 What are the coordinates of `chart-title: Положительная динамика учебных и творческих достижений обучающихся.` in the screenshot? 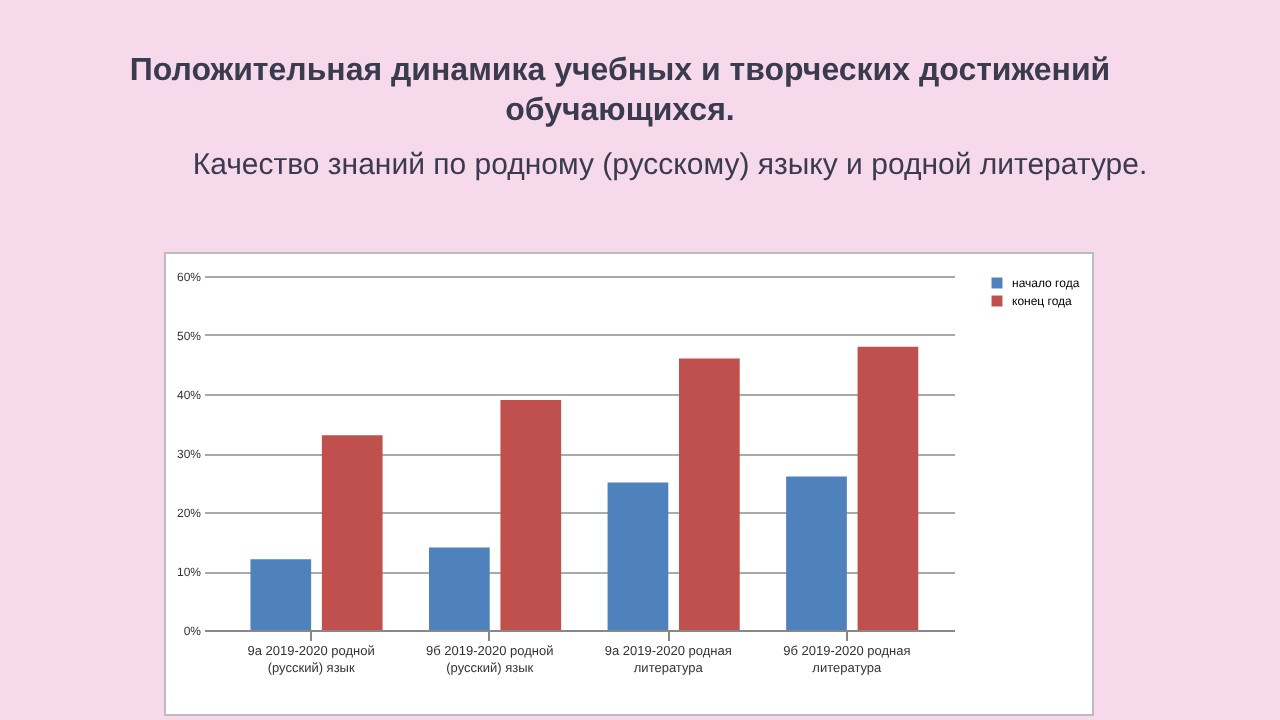 It's located at (620, 92).